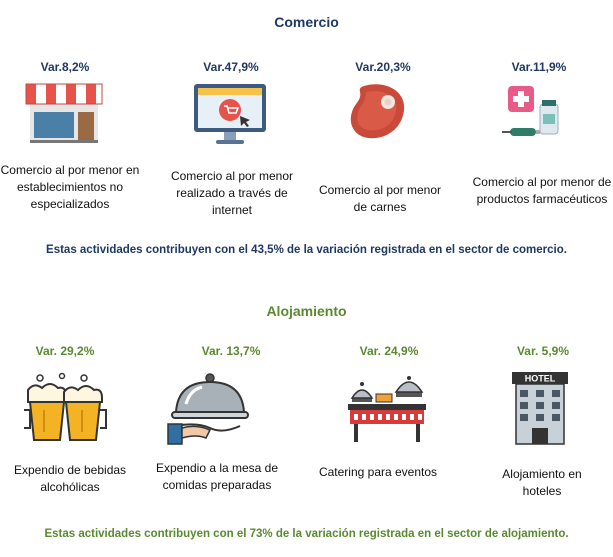 This screenshot has width=613, height=557. What do you see at coordinates (64, 113) in the screenshot?
I see `storefront-icon` at bounding box center [64, 113].